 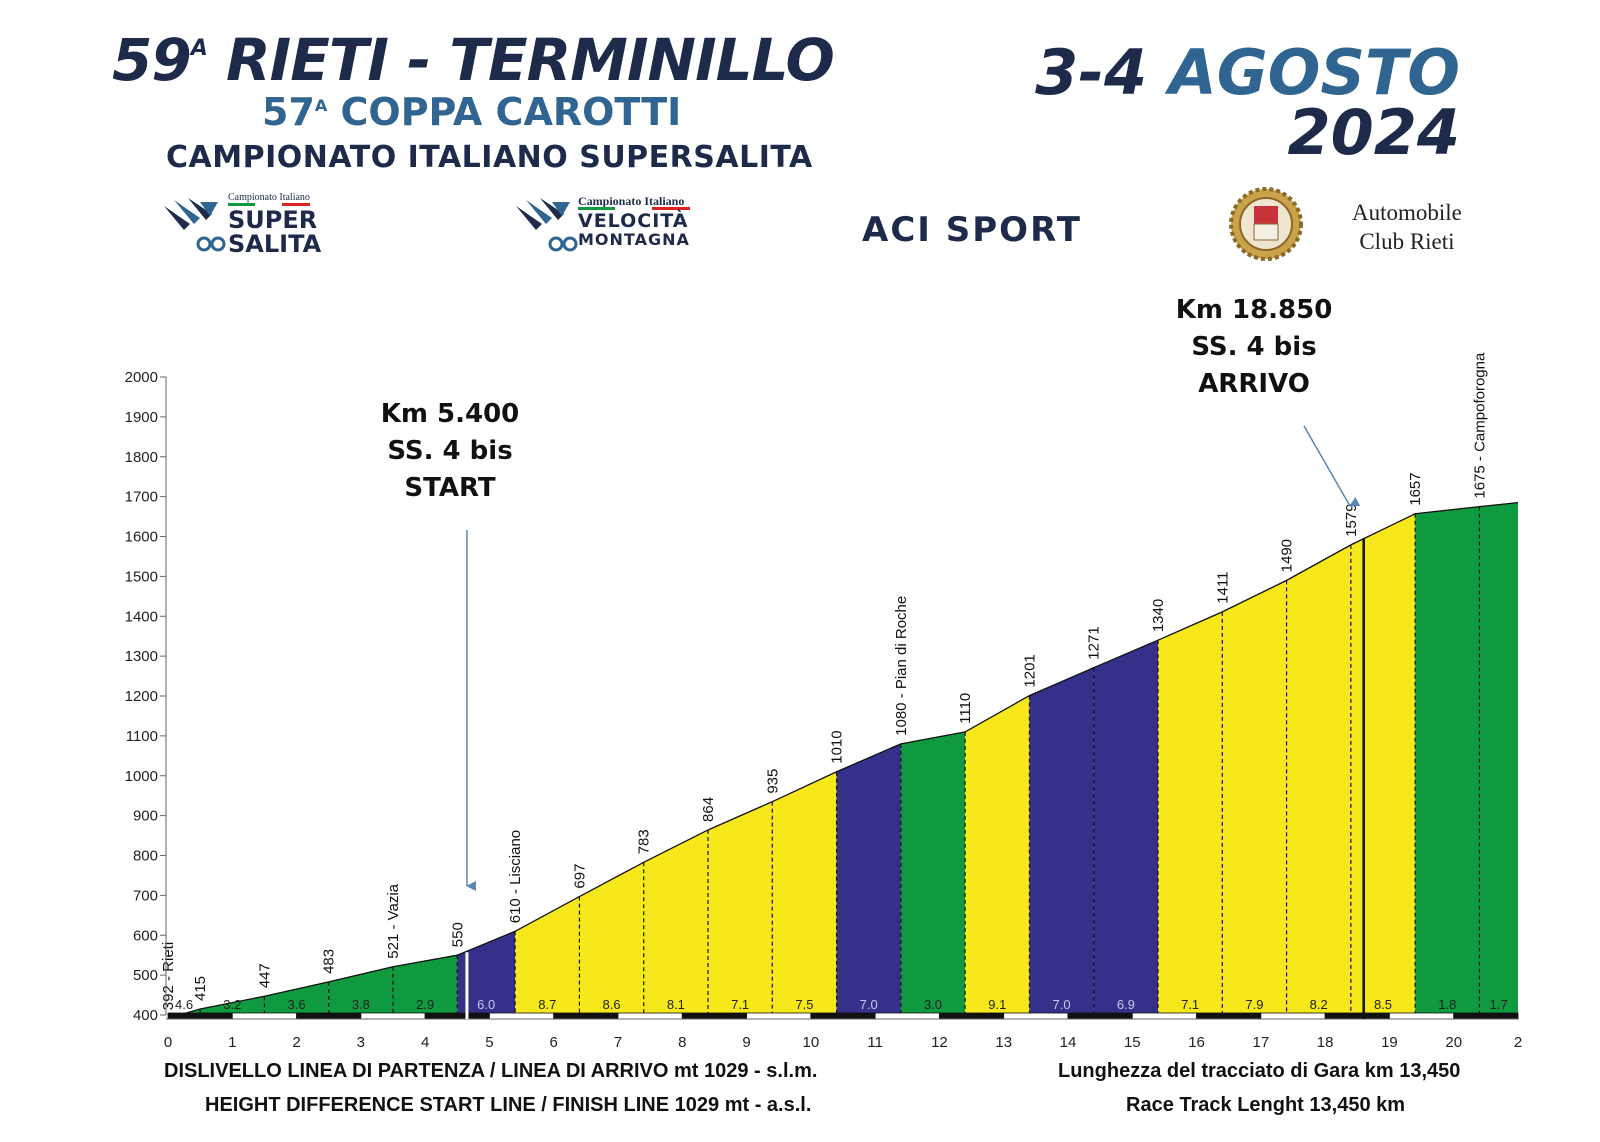 I want to click on altitude-label-13: 1110, so click(x=965, y=708).